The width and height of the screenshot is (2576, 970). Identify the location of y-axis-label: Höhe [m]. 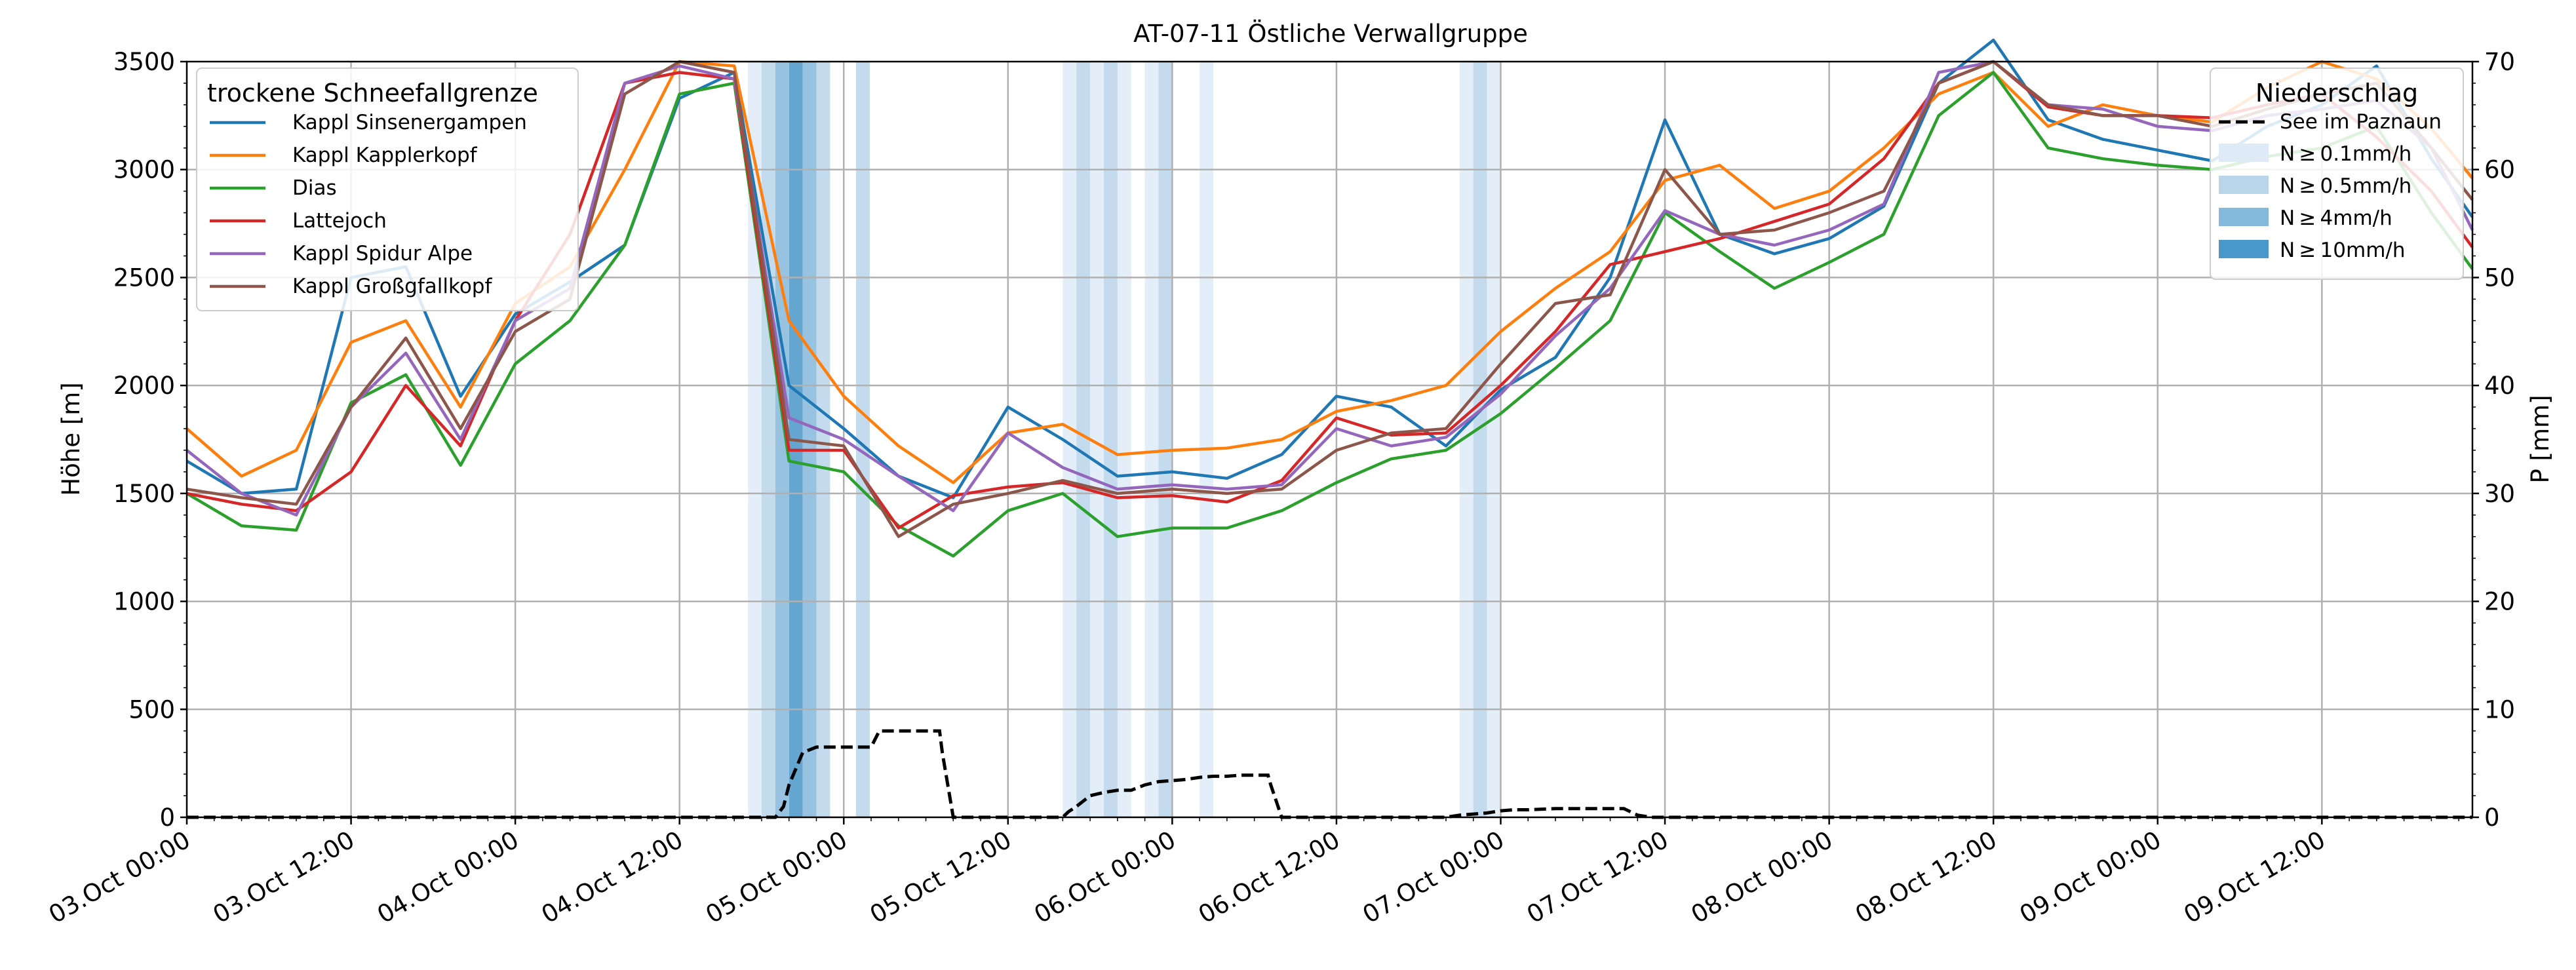
(71, 438).